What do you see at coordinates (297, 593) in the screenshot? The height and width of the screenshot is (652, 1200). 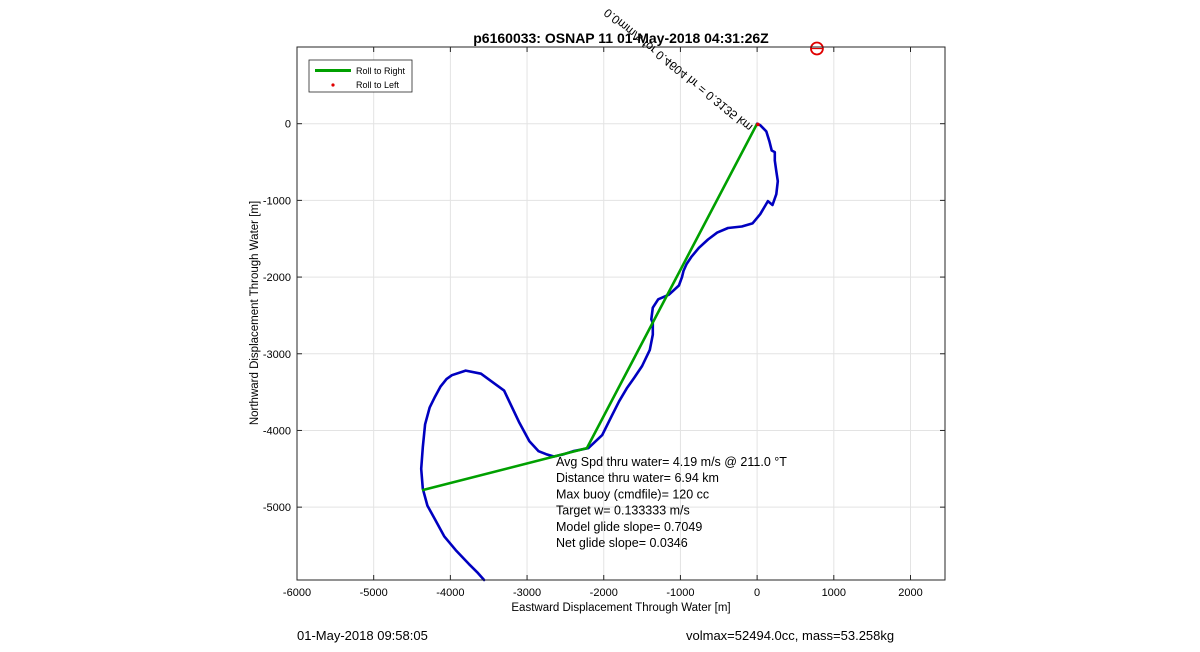 I see `x-tick-label: -6000` at bounding box center [297, 593].